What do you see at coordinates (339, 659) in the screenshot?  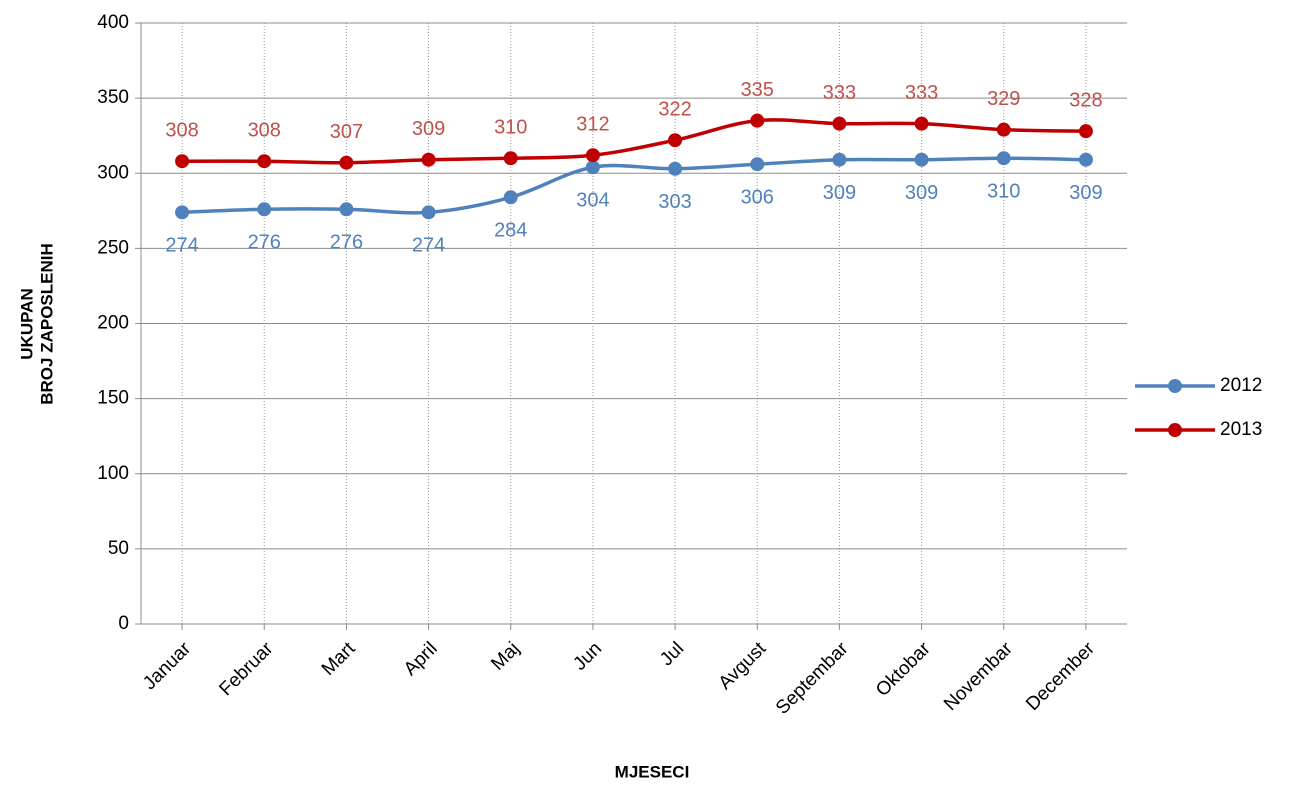 I see `x-tick-label: Mart` at bounding box center [339, 659].